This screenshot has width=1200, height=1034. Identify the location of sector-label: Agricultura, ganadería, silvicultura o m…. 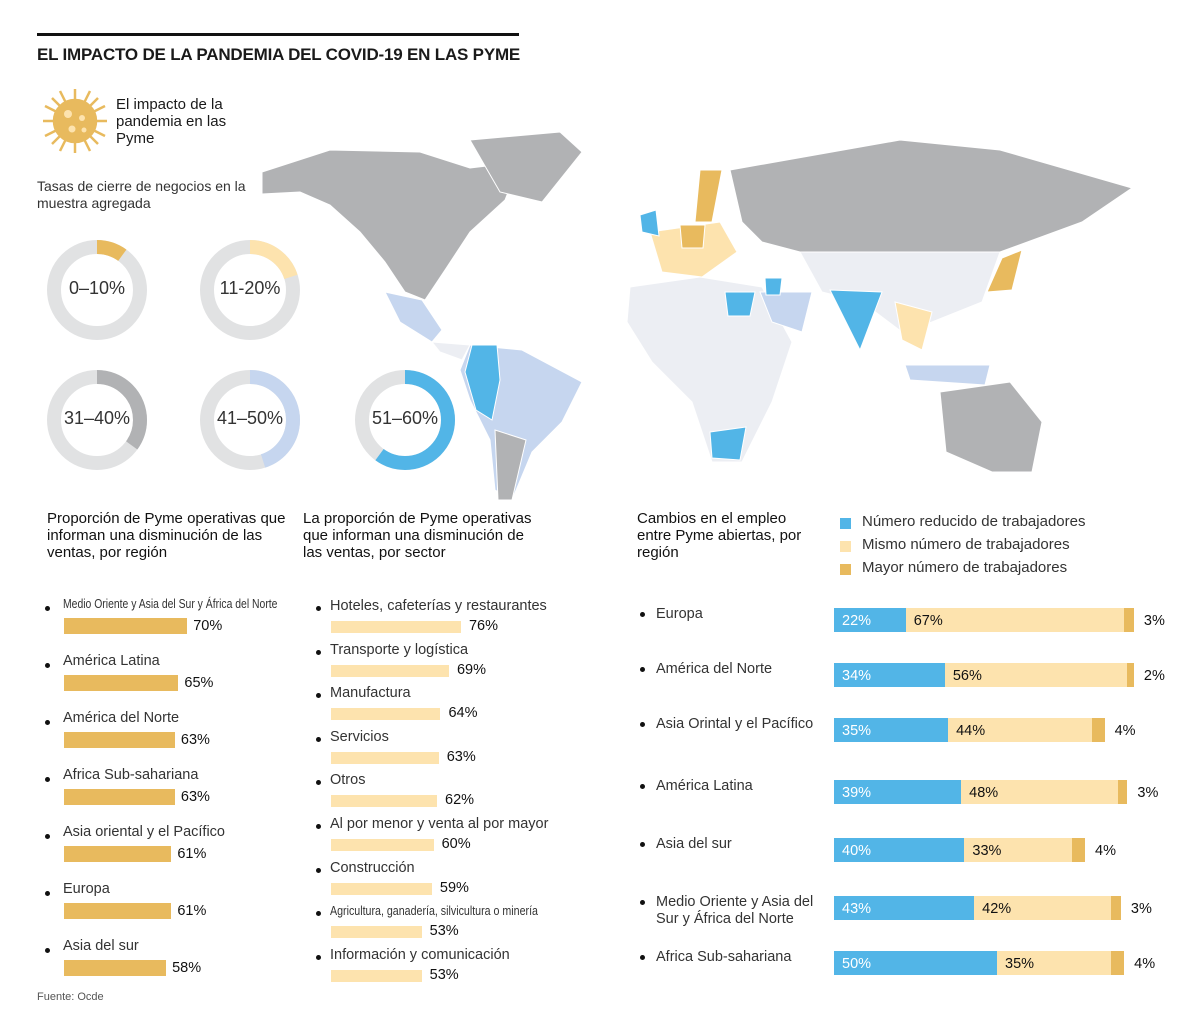
(434, 911).